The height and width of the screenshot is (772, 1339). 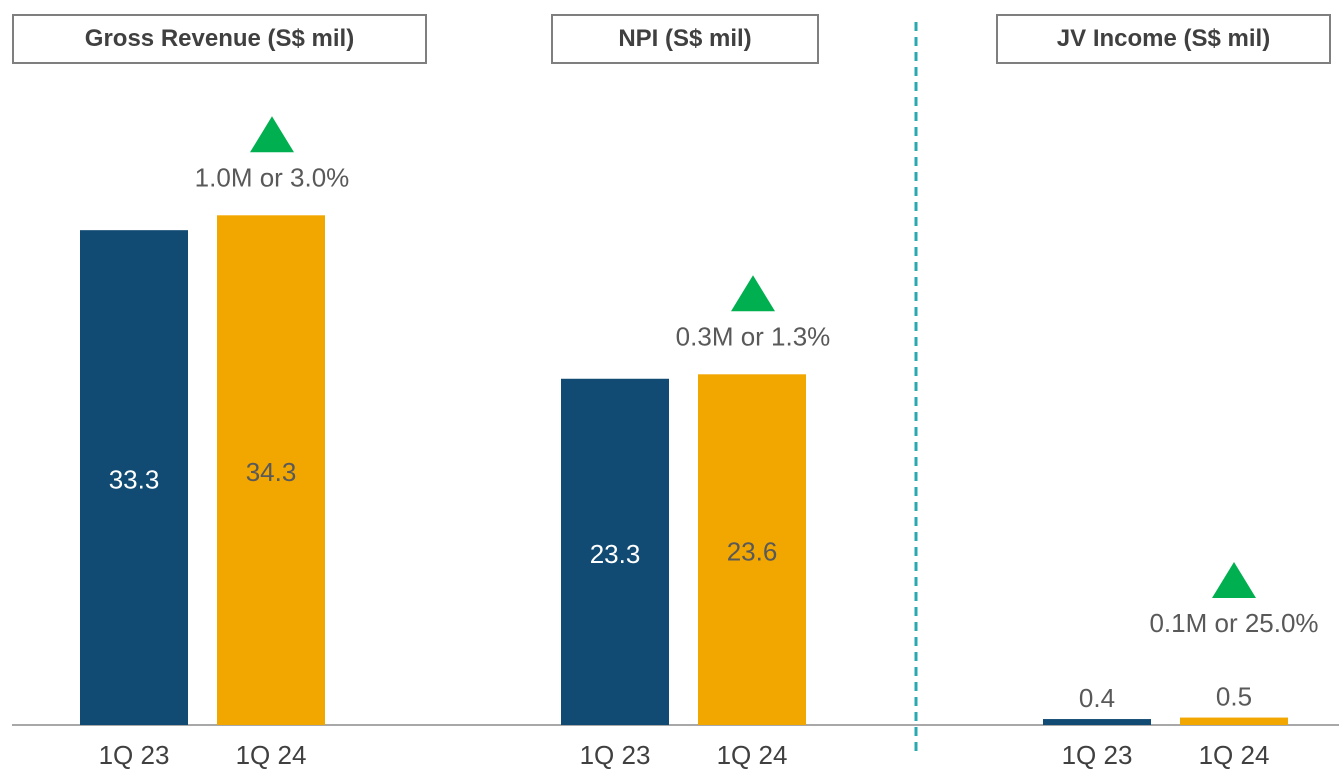 I want to click on value-label-2-1q24: 0.5, so click(x=1234, y=697).